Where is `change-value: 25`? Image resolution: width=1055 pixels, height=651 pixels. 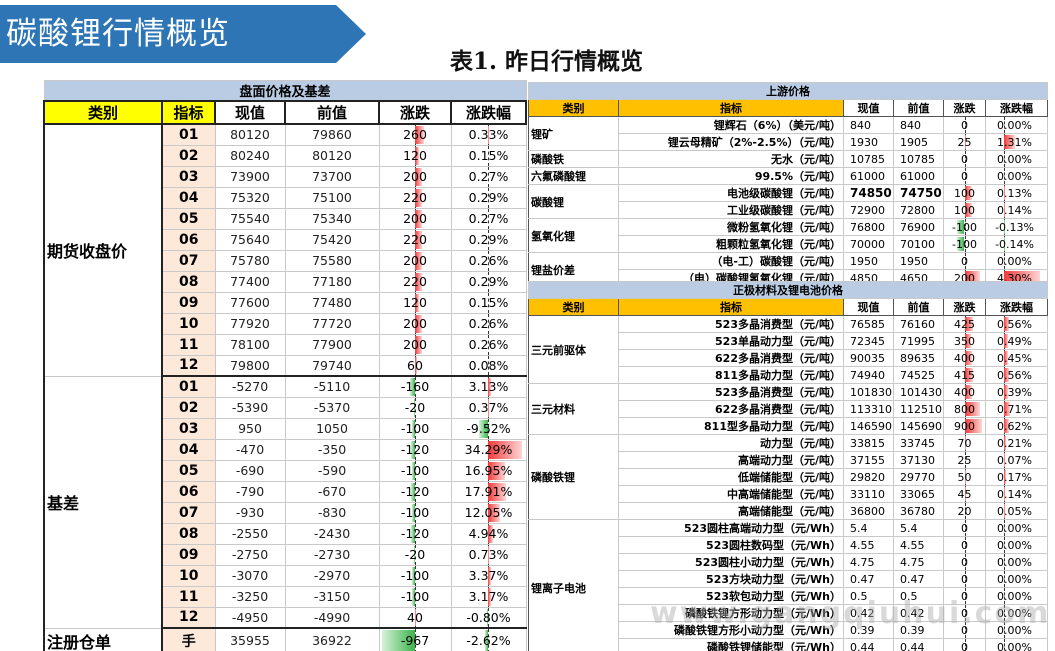 change-value: 25 is located at coordinates (964, 460).